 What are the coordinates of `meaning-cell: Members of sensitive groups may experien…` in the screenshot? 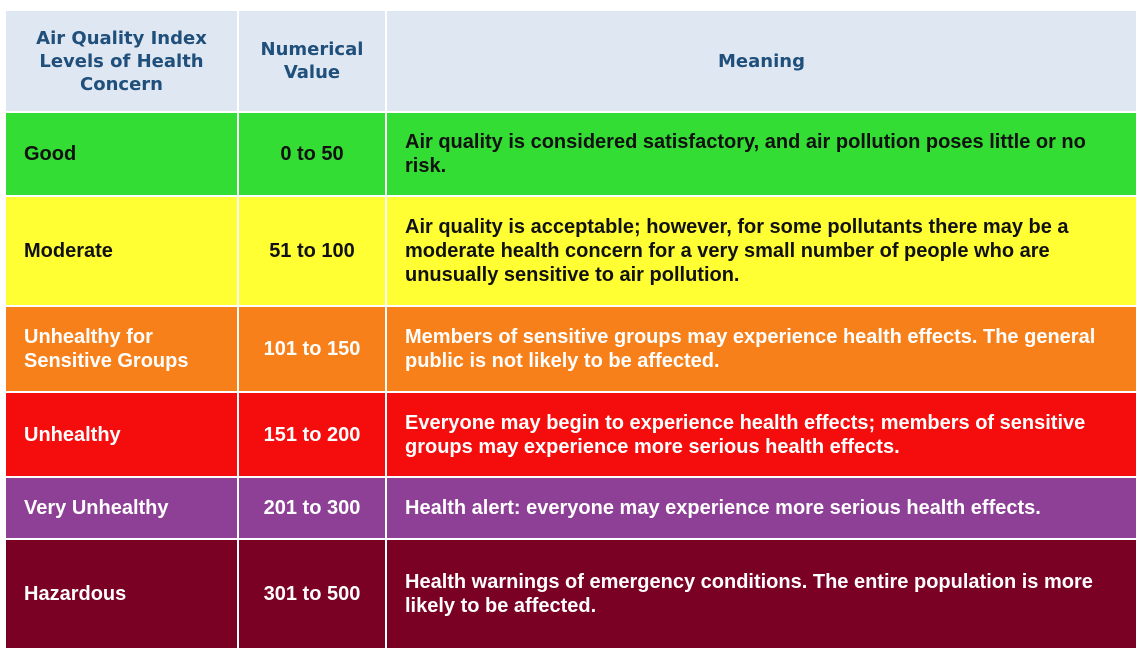 It's located at (761, 349).